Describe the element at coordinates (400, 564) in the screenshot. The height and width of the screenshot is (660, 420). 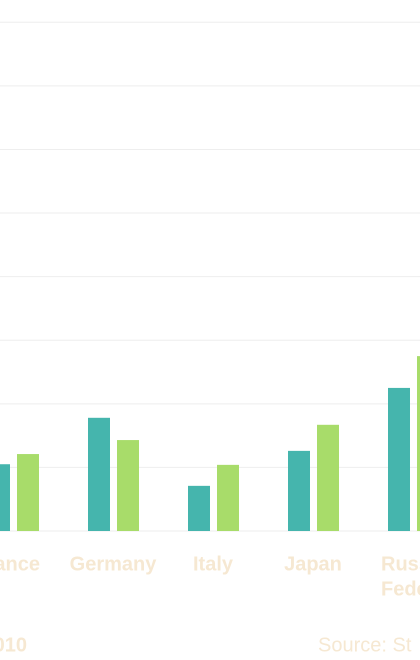
I see `x-tick-label: Russ` at that location.